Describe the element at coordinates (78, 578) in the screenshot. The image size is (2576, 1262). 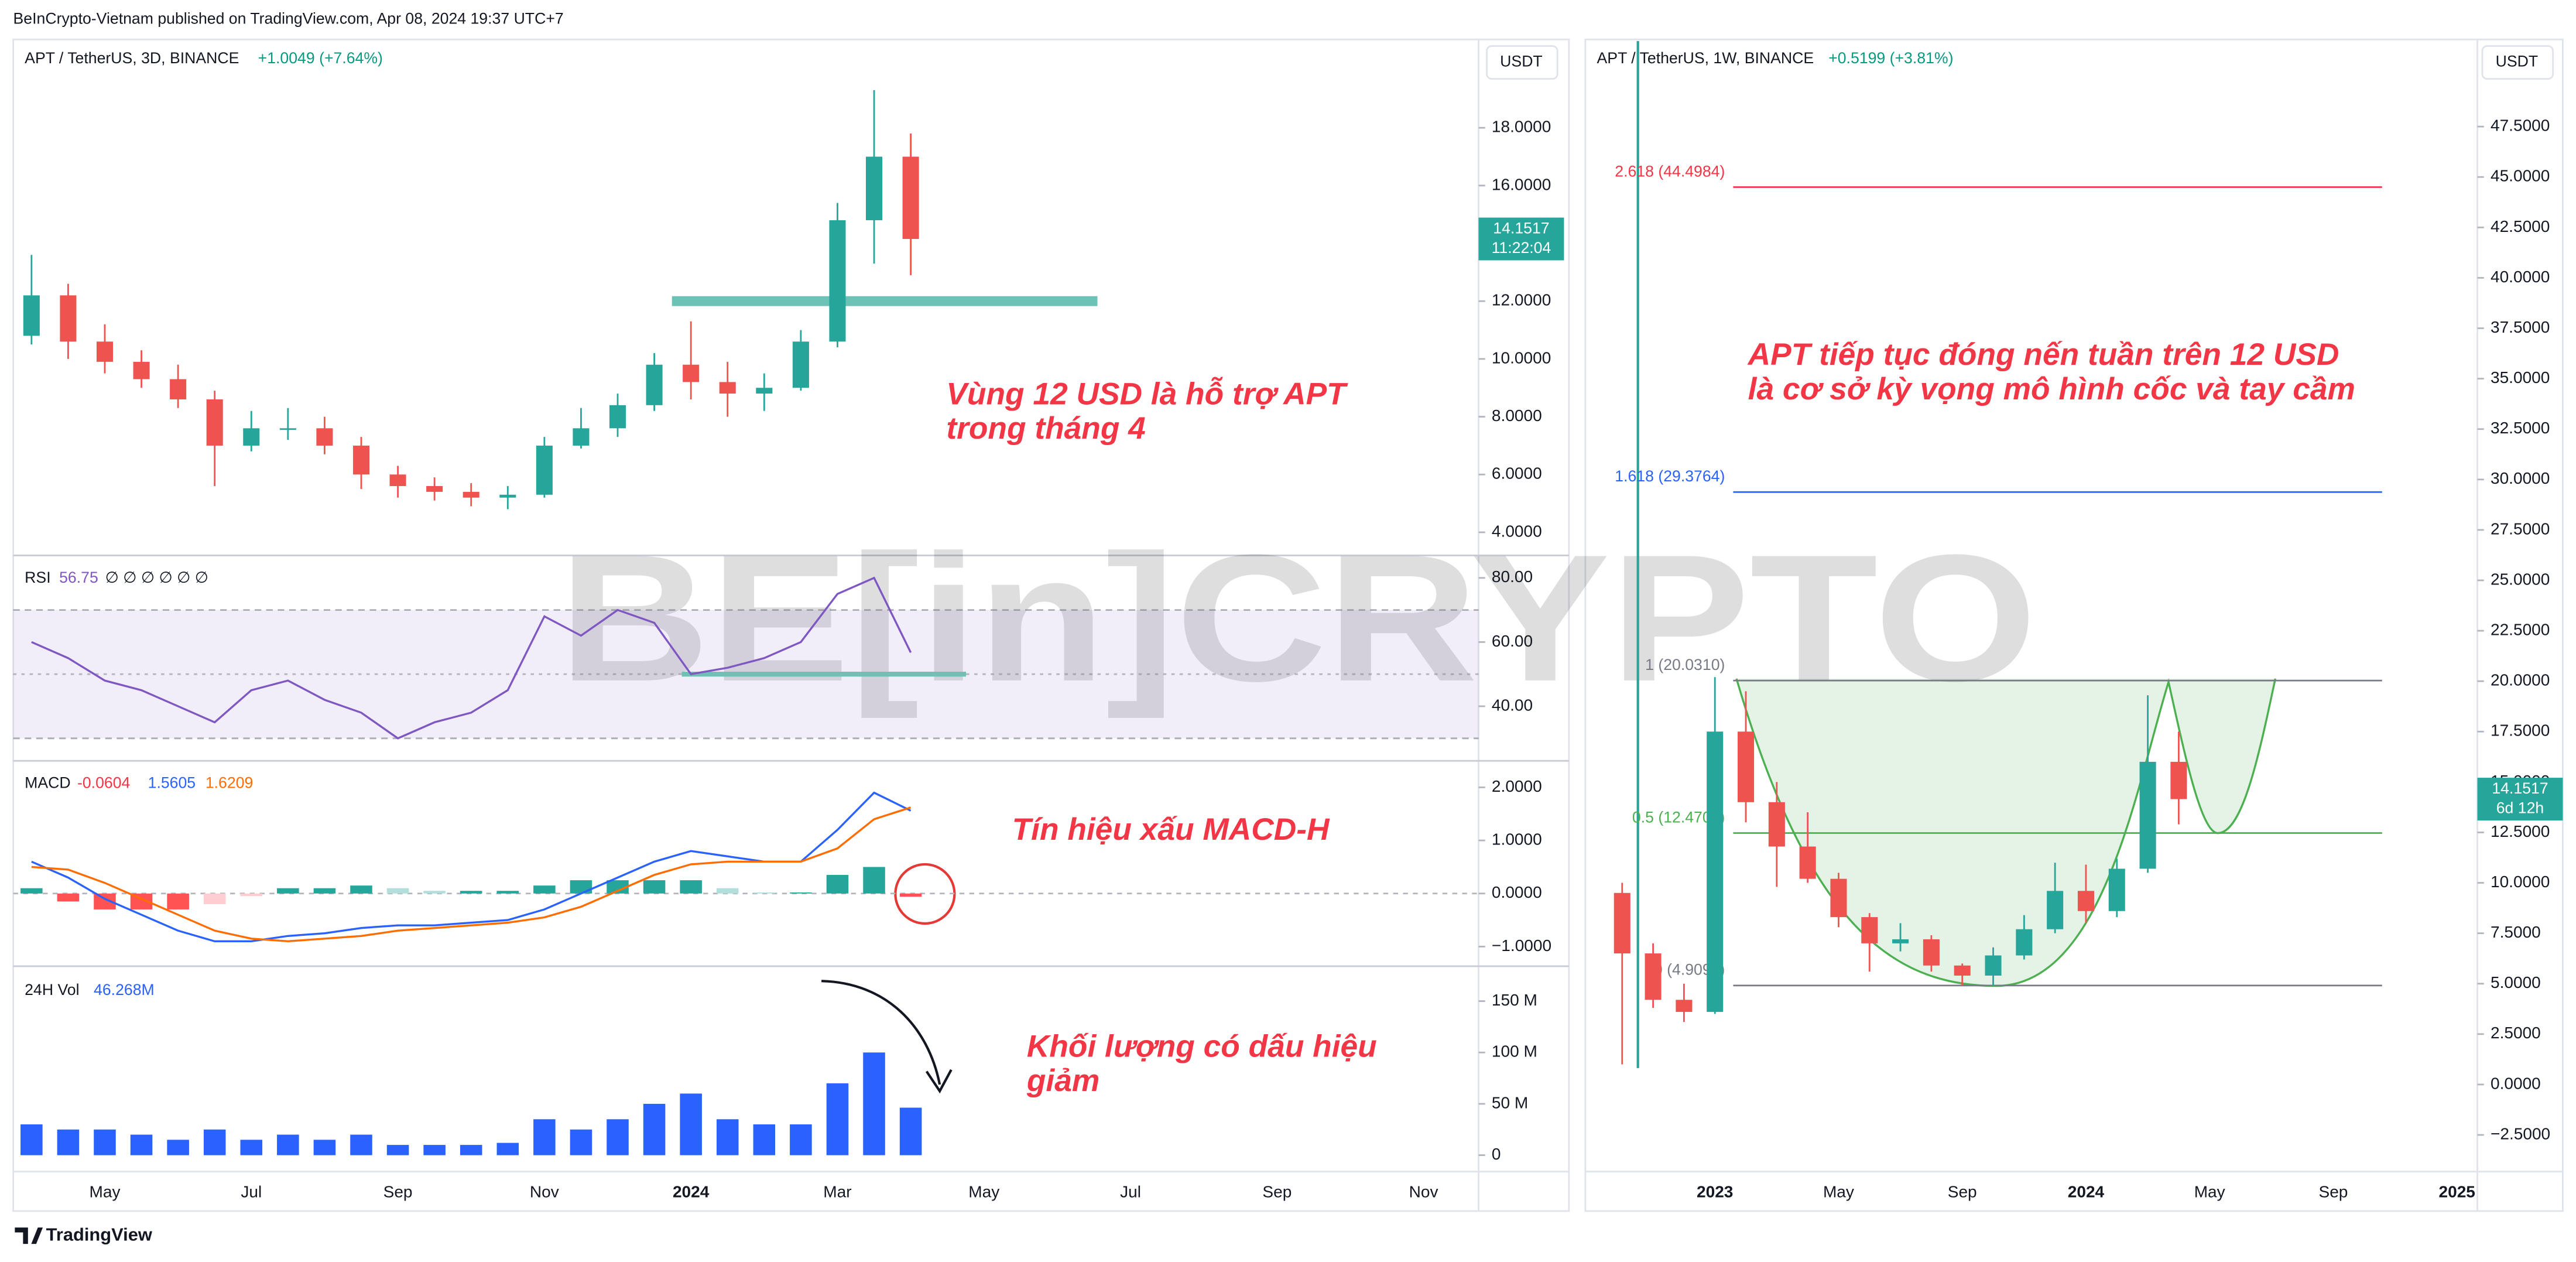
I see `rsi-value: 56.75` at that location.